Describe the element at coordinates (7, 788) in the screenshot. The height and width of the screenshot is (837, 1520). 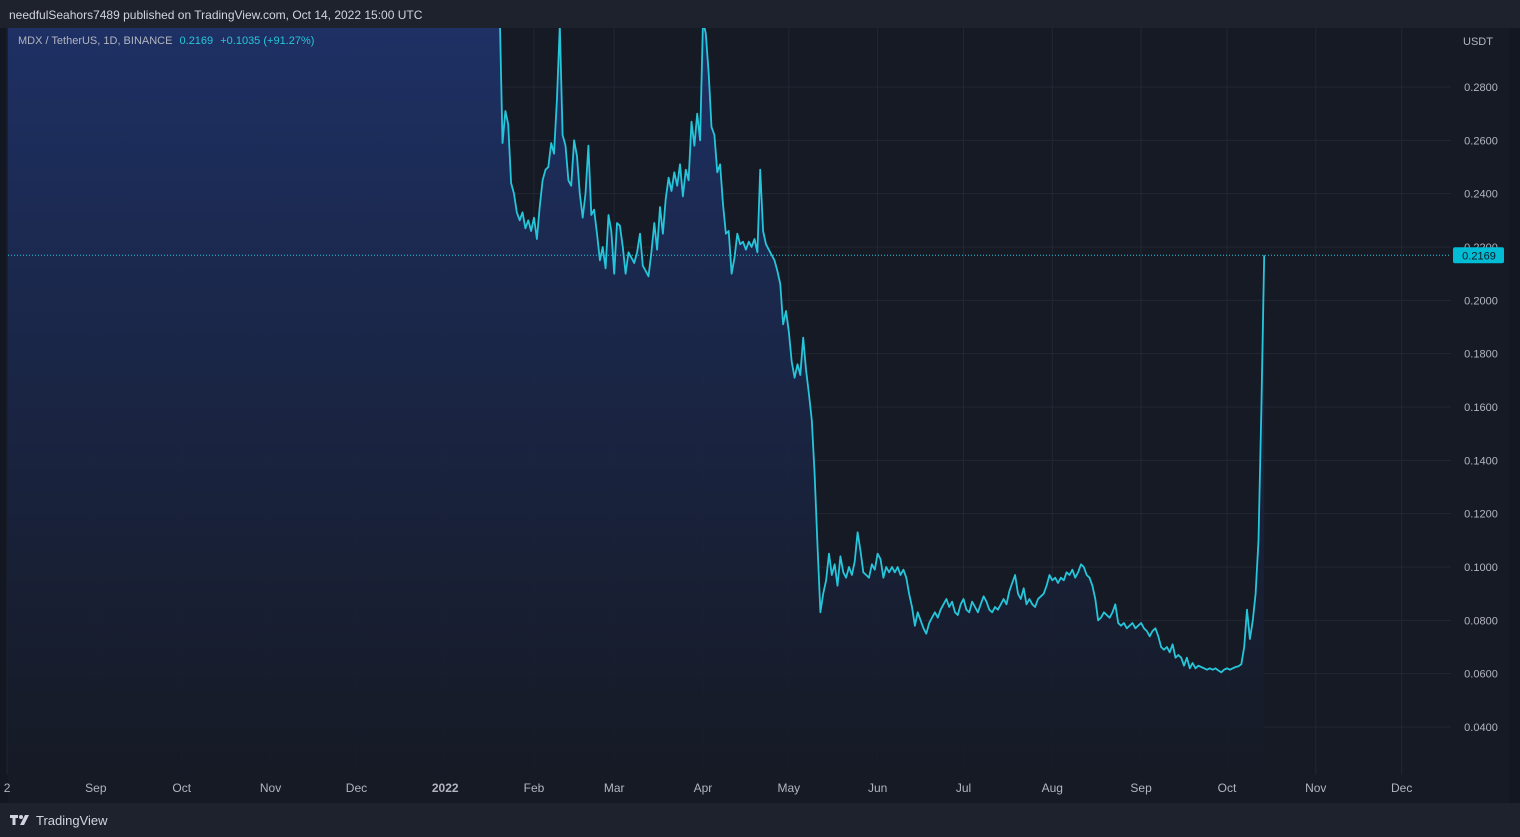
I see `time-tick-label: 2` at that location.